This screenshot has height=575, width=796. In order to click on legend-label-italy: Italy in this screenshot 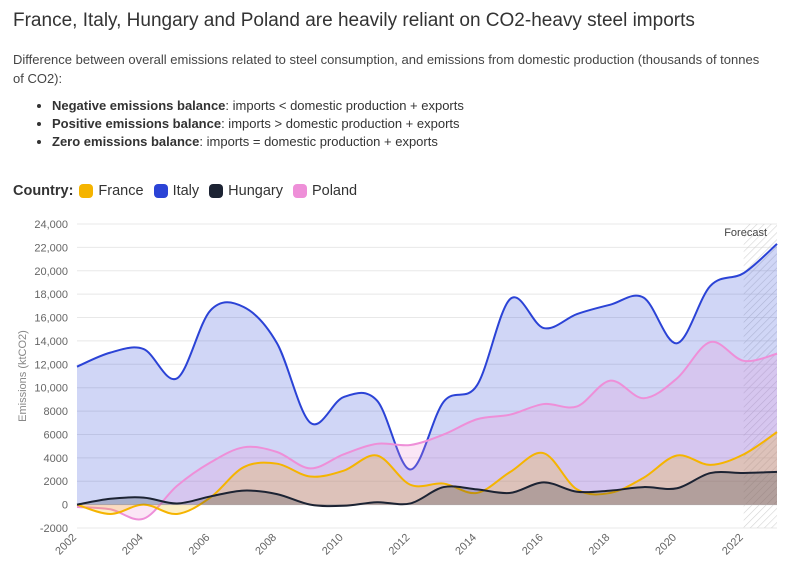, I will do `click(186, 191)`.